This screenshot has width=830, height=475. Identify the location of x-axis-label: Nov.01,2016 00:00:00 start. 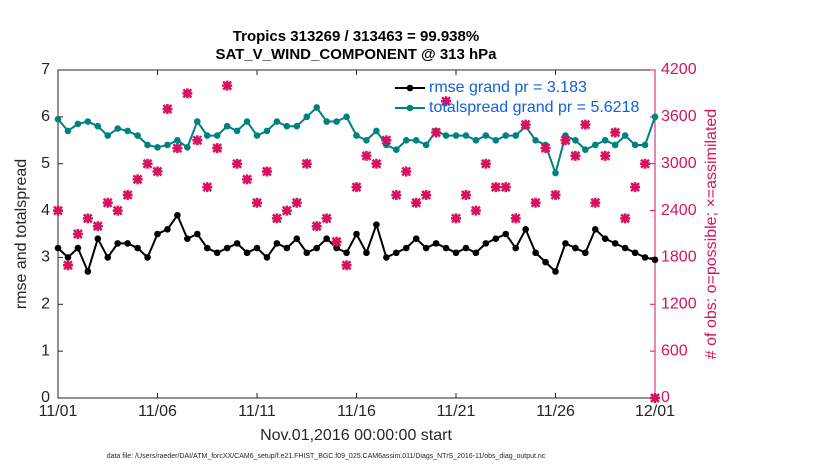
(356, 435).